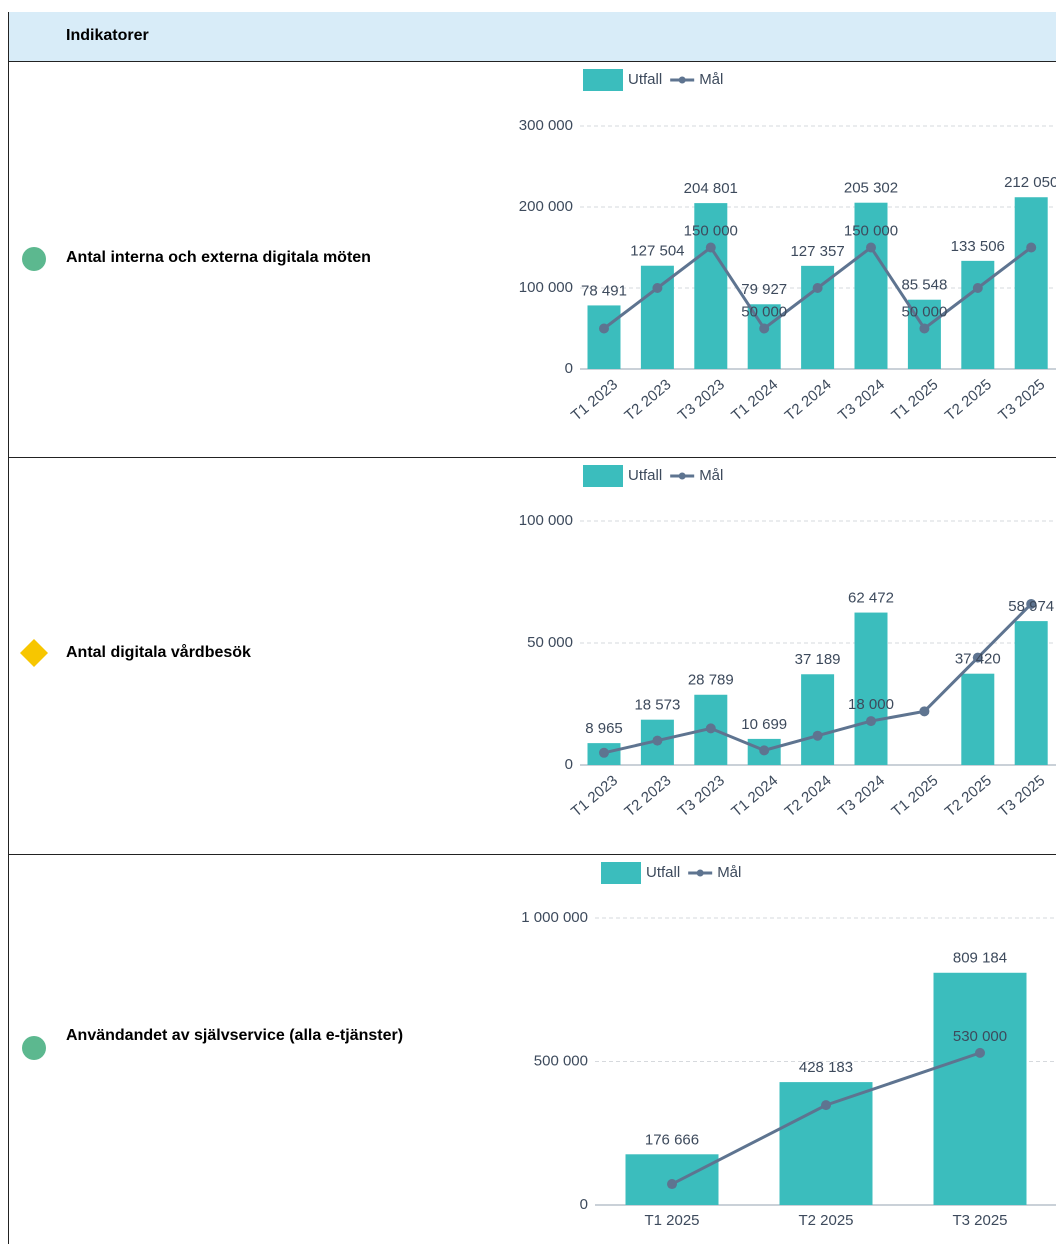  Describe the element at coordinates (604, 728) in the screenshot. I see `data-label: 8 965` at that location.